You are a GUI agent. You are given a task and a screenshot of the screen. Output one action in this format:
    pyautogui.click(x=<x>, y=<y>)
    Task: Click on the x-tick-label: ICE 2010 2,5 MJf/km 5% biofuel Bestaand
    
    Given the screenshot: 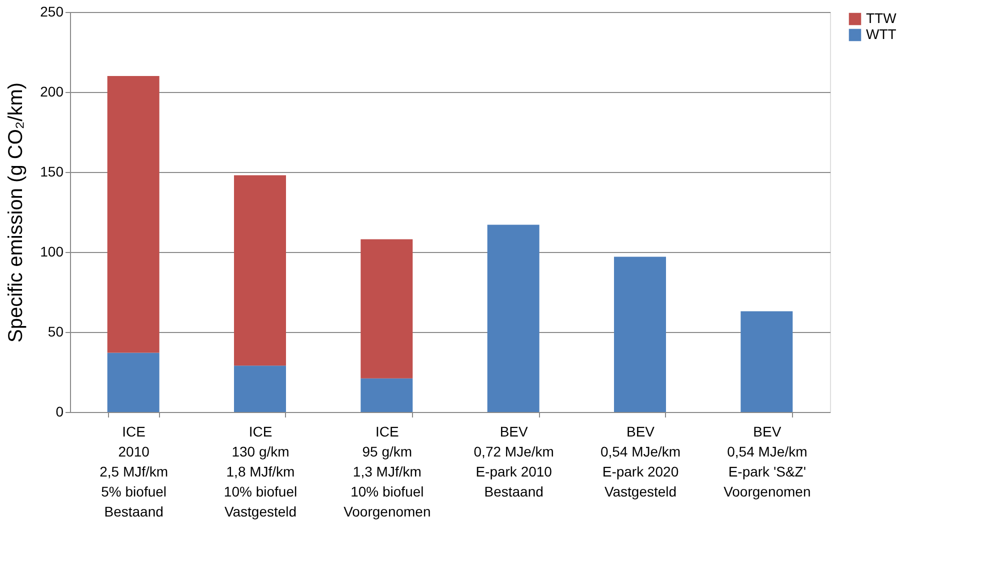 What is the action you would take?
    pyautogui.click(x=134, y=472)
    